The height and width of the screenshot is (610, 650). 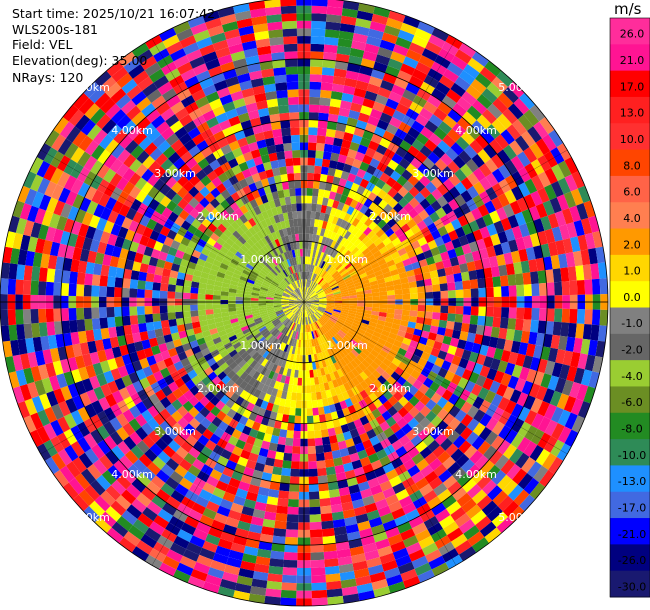 What do you see at coordinates (628, 9) in the screenshot?
I see `colorbar-unit: m/s` at bounding box center [628, 9].